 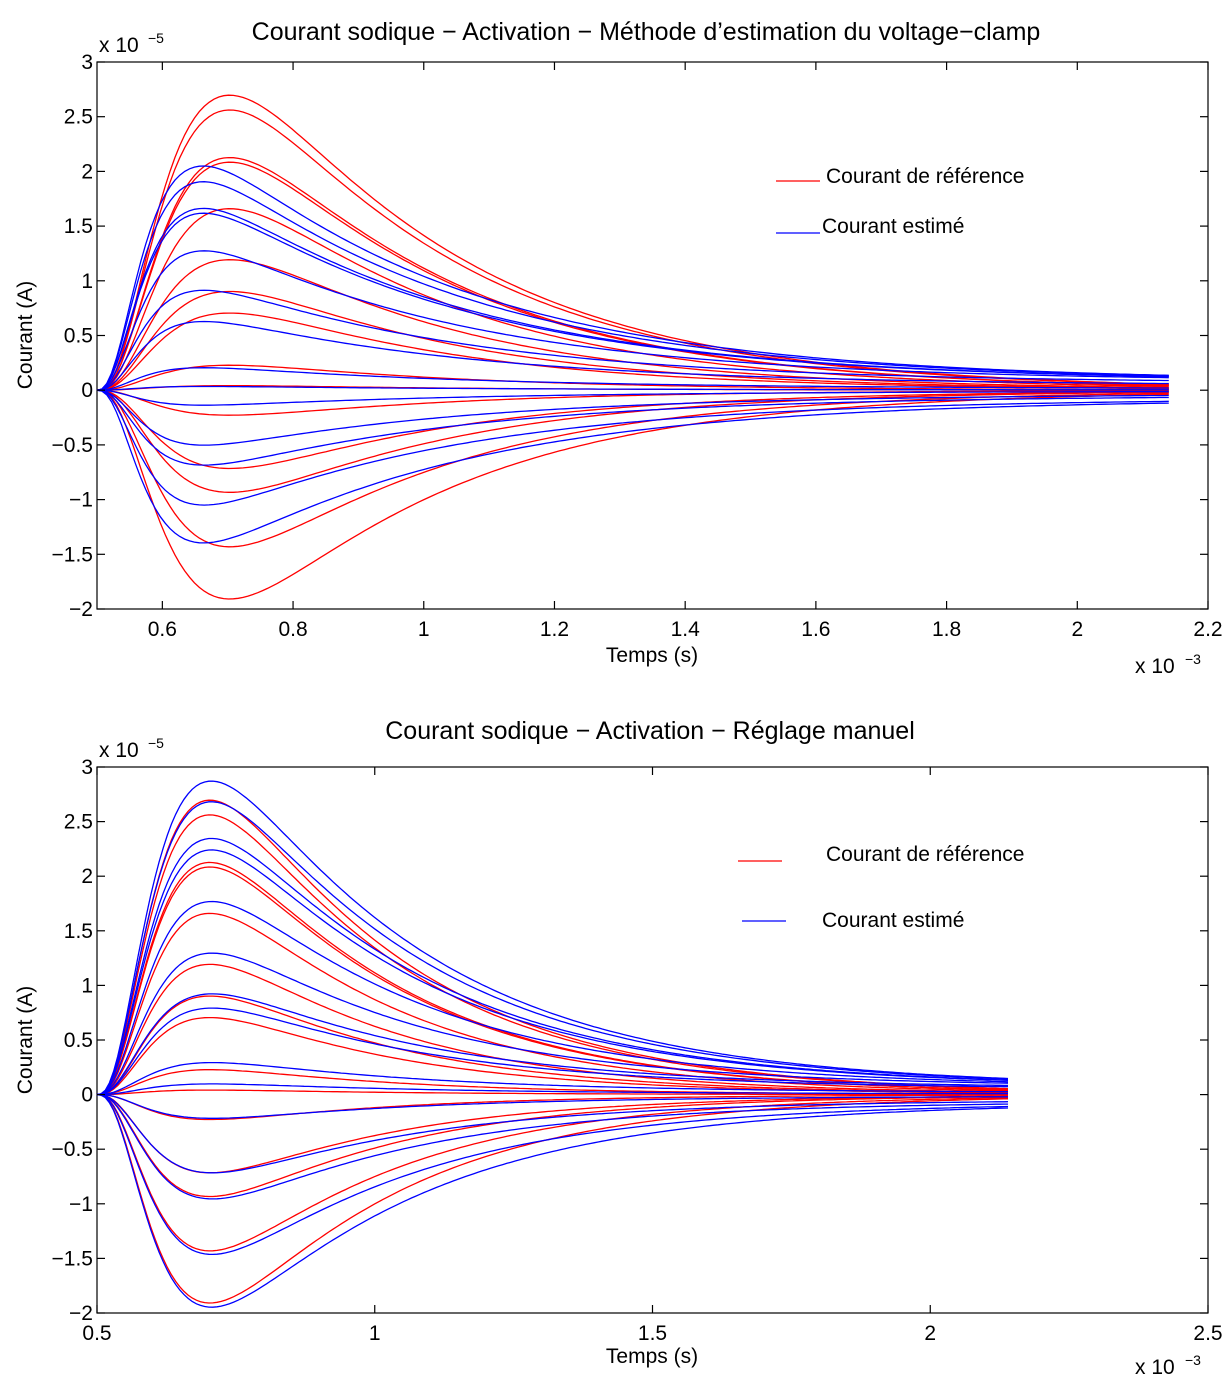 I want to click on x-tick-label: 1.6, so click(x=815, y=629).